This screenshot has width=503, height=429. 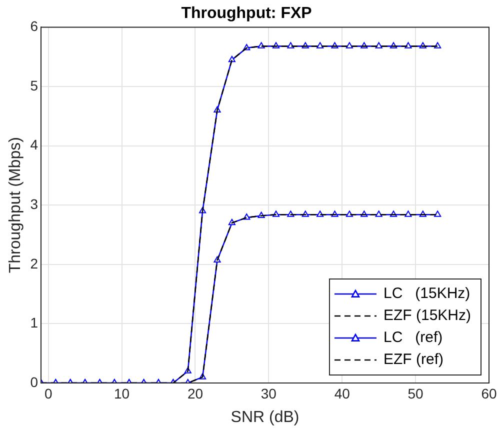 What do you see at coordinates (416, 393) in the screenshot?
I see `x-tick-label: 50` at bounding box center [416, 393].